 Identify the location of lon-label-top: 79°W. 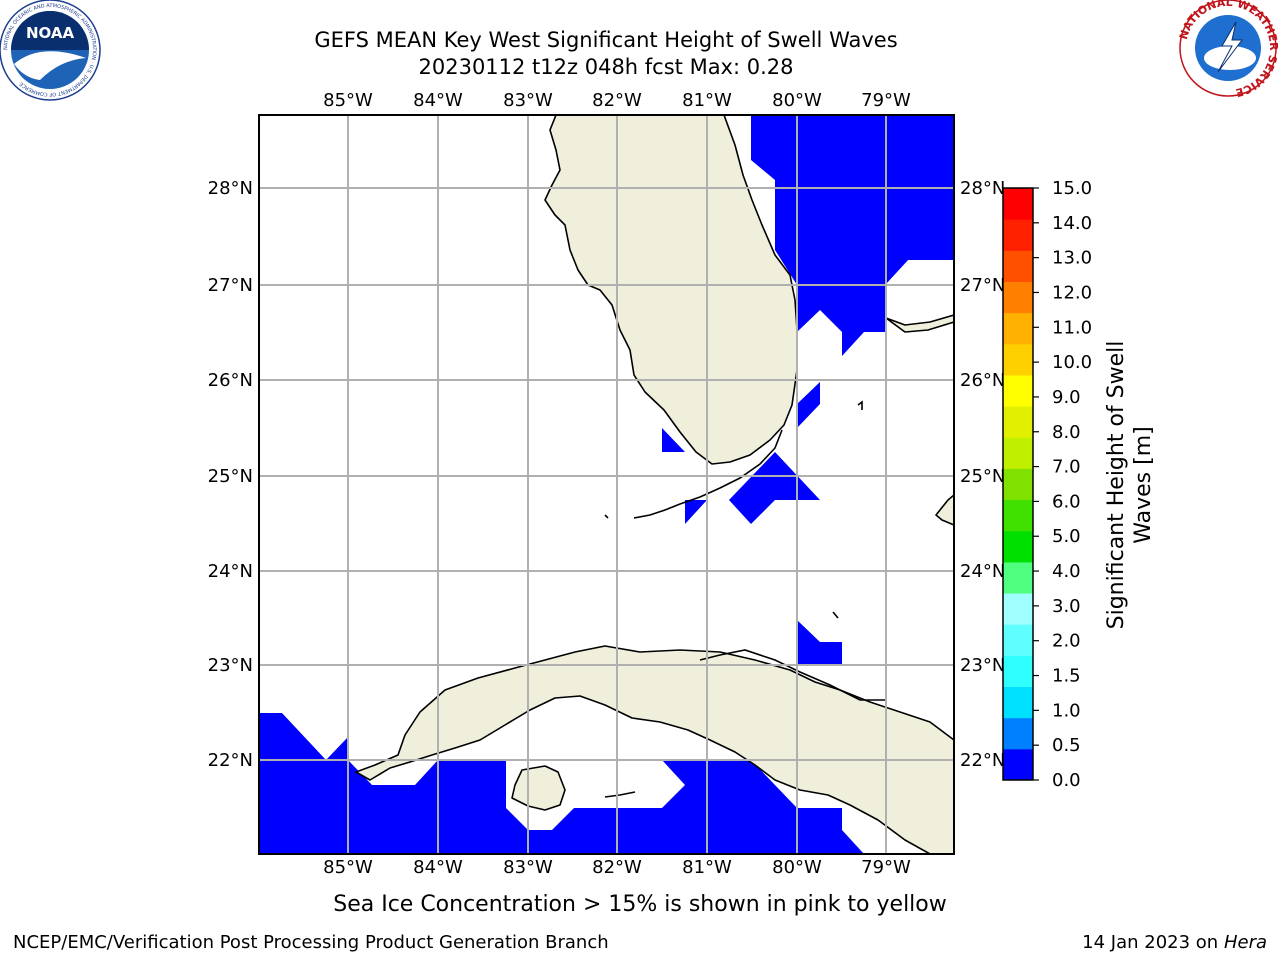
(886, 100).